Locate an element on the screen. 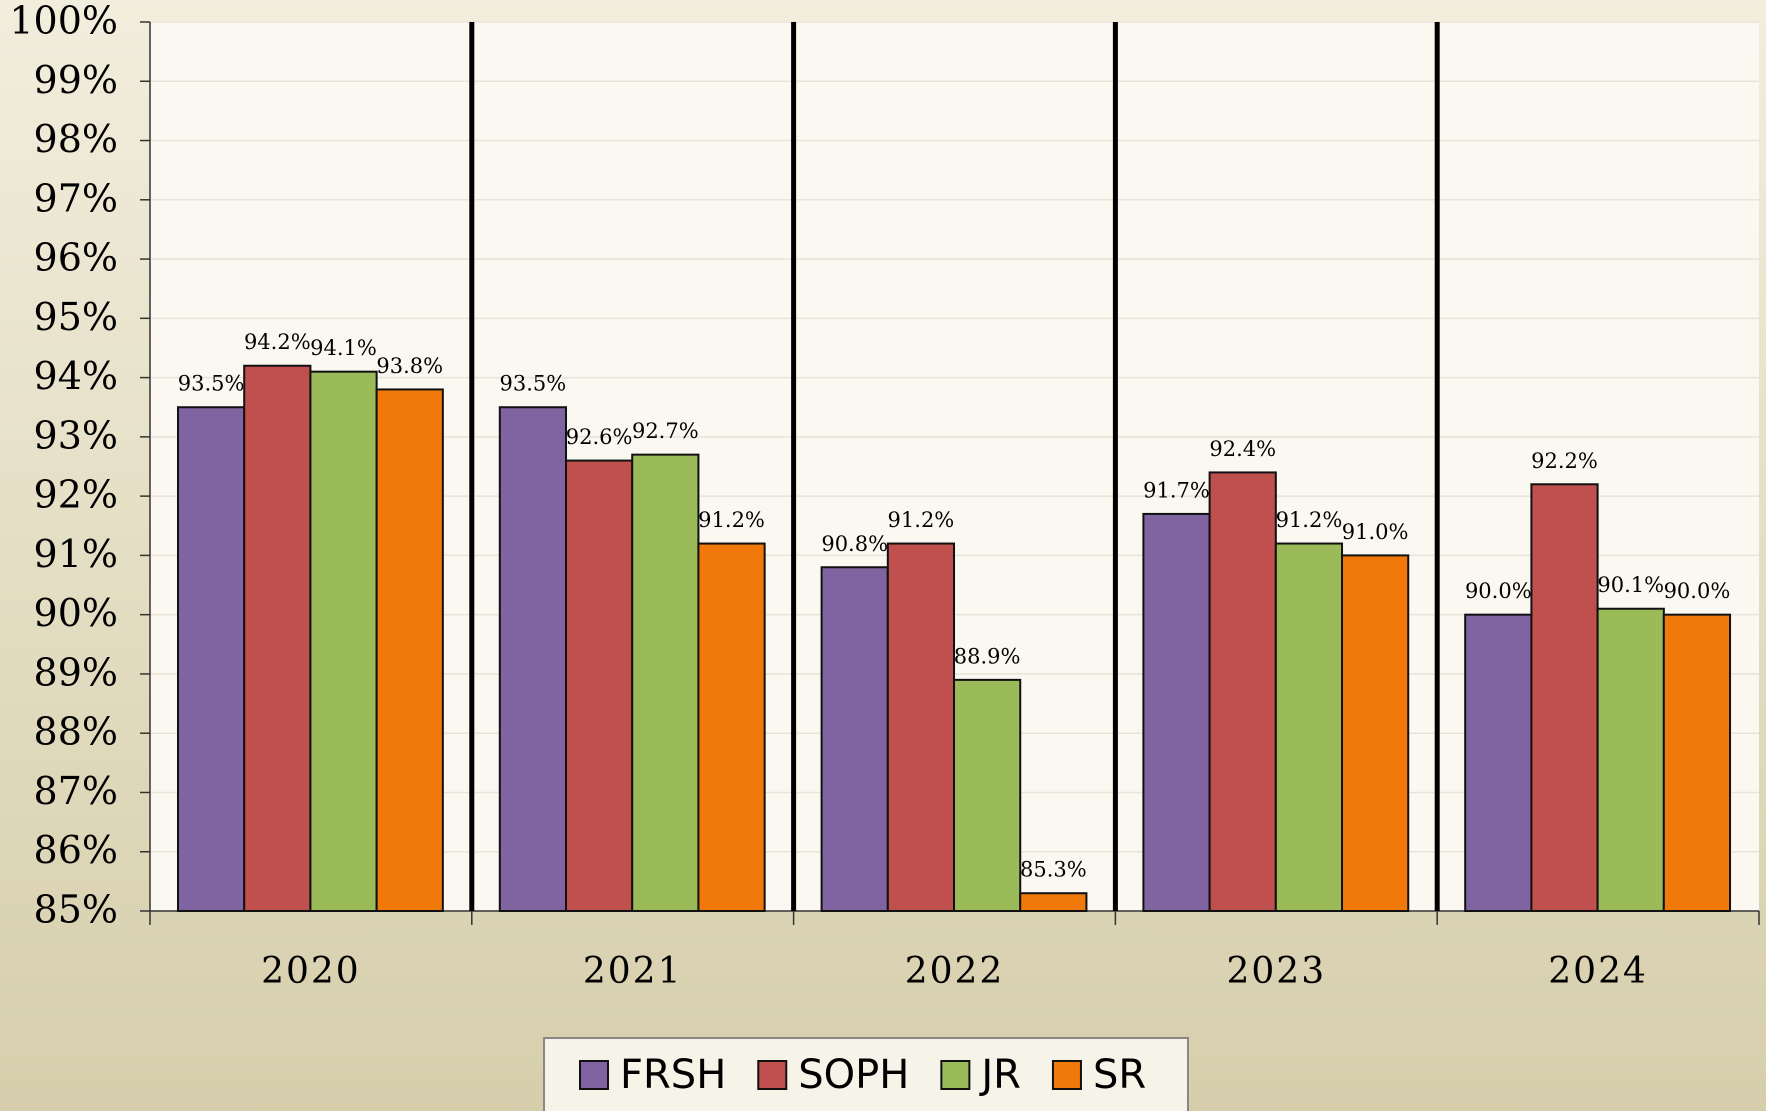 This screenshot has width=1766, height=1111. legend-label: JR is located at coordinates (999, 1075).